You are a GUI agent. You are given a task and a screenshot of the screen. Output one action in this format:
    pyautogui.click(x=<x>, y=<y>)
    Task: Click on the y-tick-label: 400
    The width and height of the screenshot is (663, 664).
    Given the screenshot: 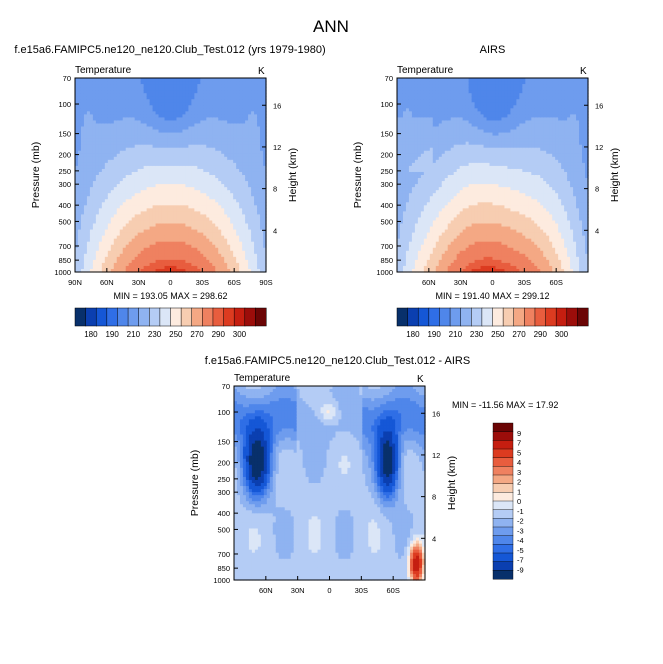 What is the action you would take?
    pyautogui.click(x=64, y=205)
    